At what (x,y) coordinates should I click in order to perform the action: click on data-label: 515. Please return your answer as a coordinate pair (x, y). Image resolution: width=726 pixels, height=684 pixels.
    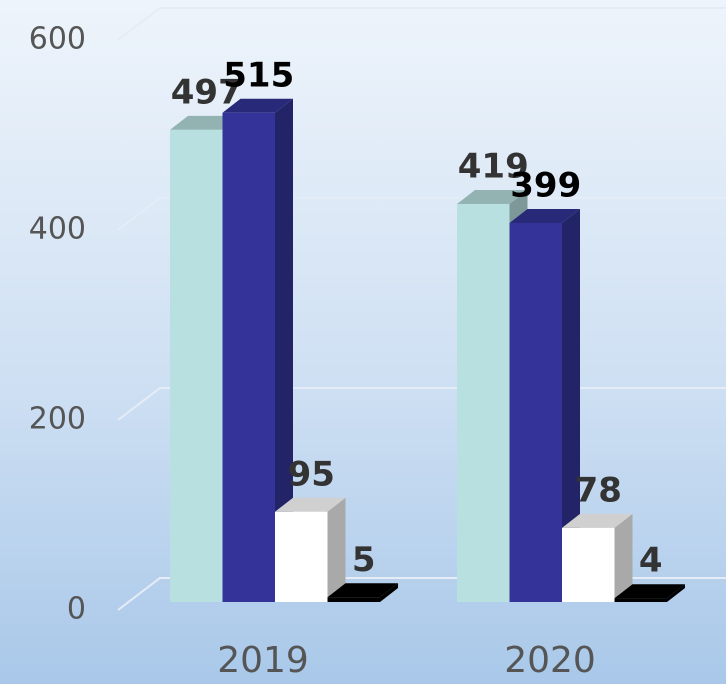
    Looking at the image, I should click on (258, 75).